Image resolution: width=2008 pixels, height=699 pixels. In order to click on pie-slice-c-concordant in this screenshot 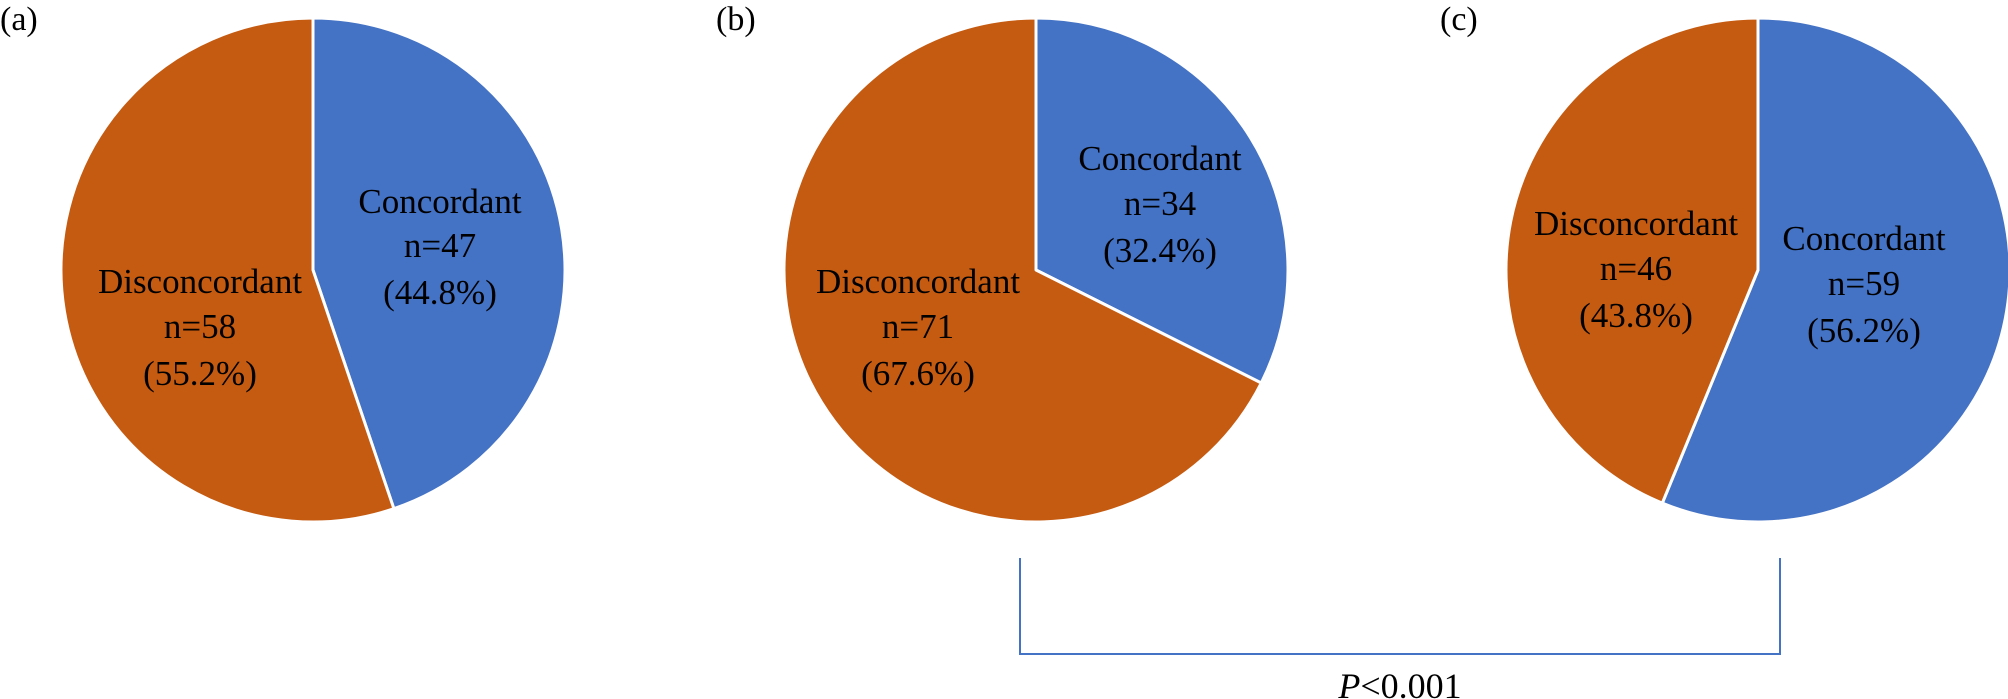, I will do `click(1834, 270)`.